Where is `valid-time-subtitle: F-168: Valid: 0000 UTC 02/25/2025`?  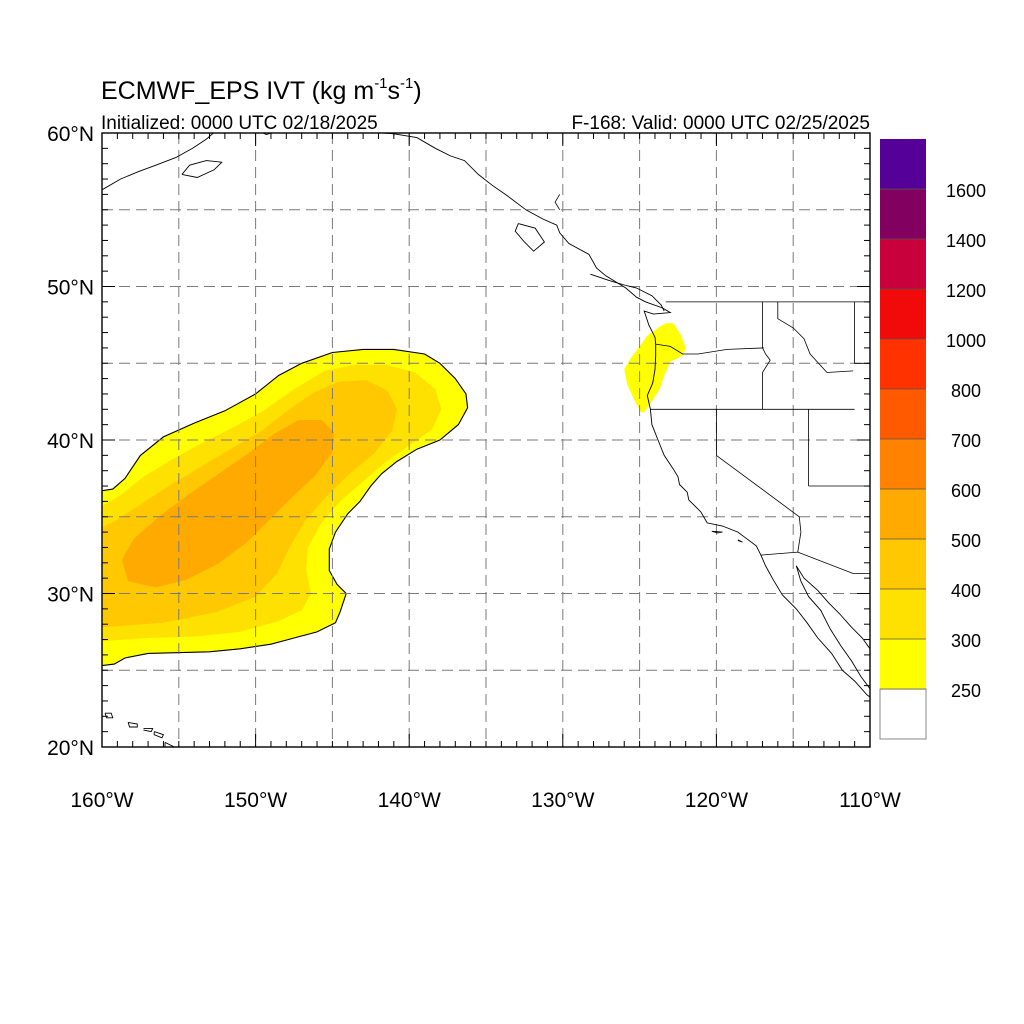 valid-time-subtitle: F-168: Valid: 0000 UTC 02/25/2025 is located at coordinates (720, 123).